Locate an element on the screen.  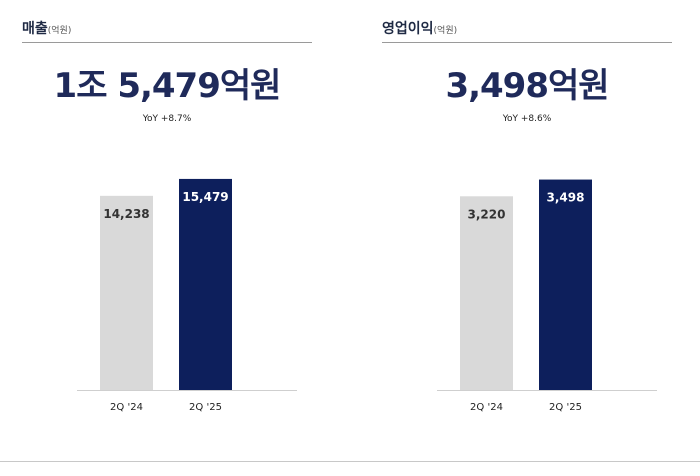
yoy-label: YoY +8.7% is located at coordinates (167, 119).